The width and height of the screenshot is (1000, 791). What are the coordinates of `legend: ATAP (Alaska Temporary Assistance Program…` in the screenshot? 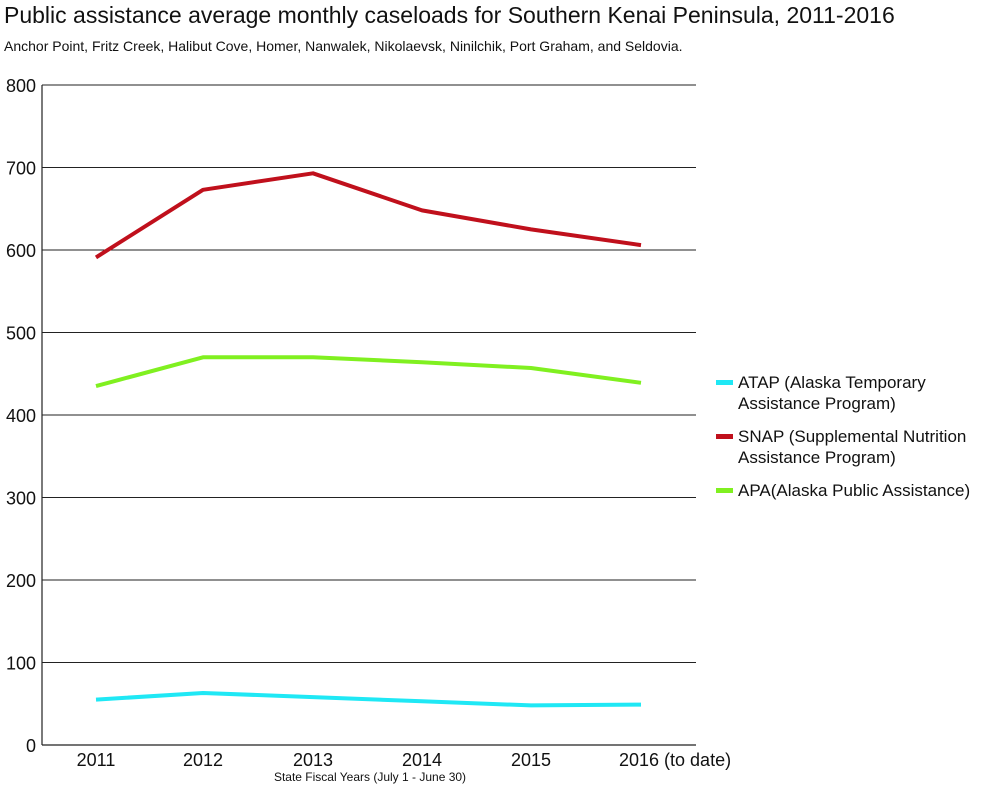 It's located at (856, 442).